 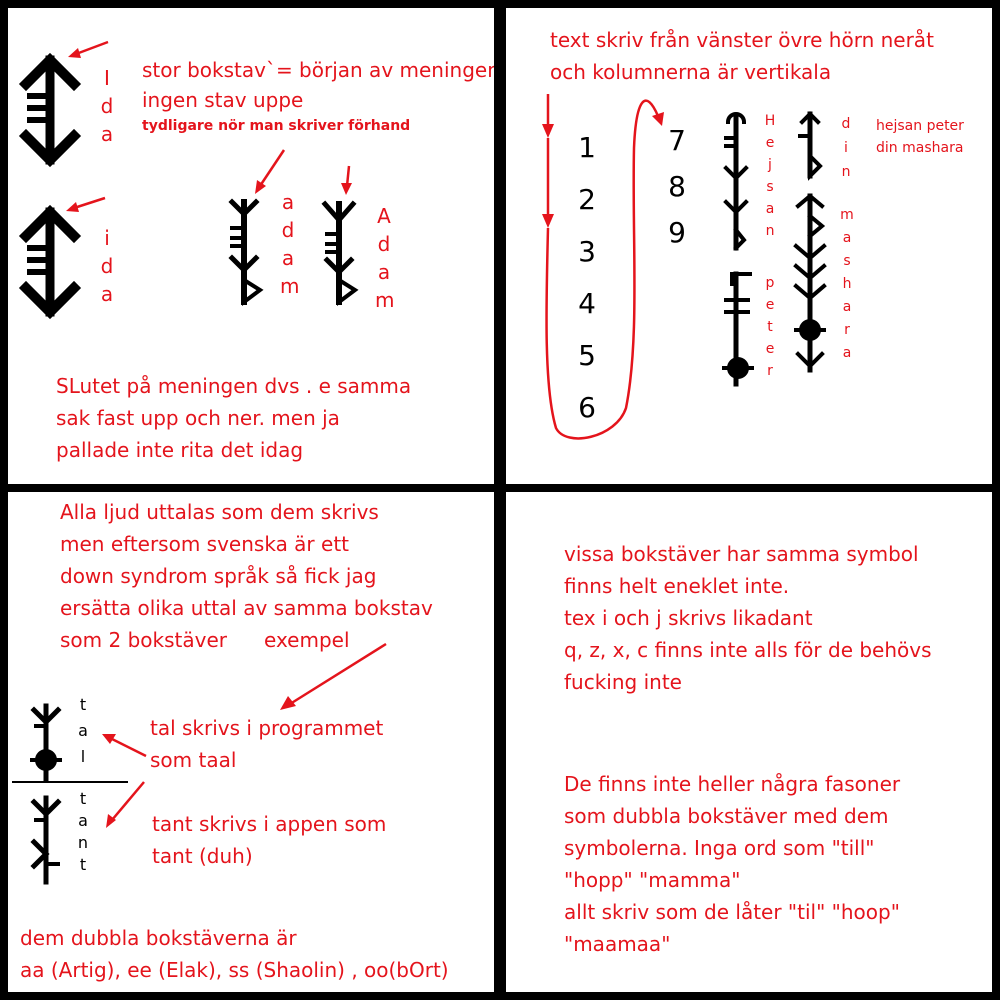 What do you see at coordinates (50, 110) in the screenshot?
I see `rune-glyph-ida-capital` at bounding box center [50, 110].